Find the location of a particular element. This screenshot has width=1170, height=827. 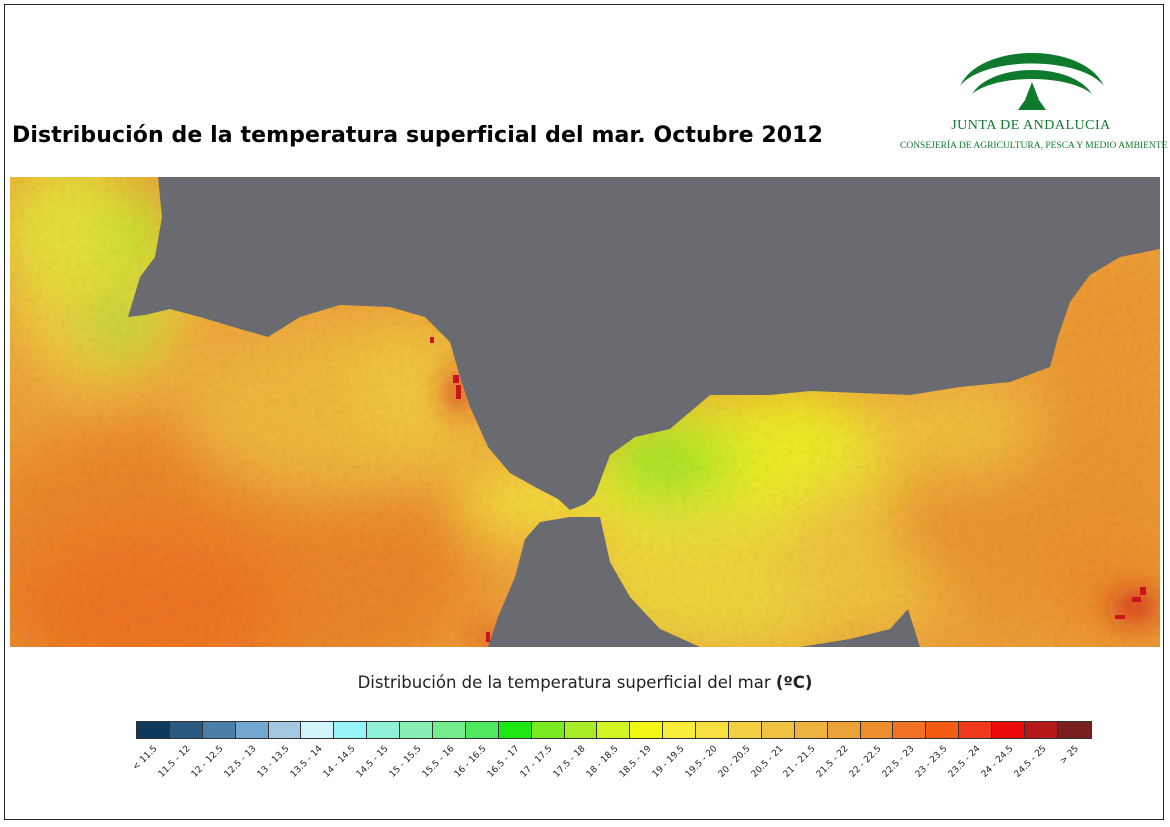

legend-label: 13.5 - 14 is located at coordinates (306, 762).